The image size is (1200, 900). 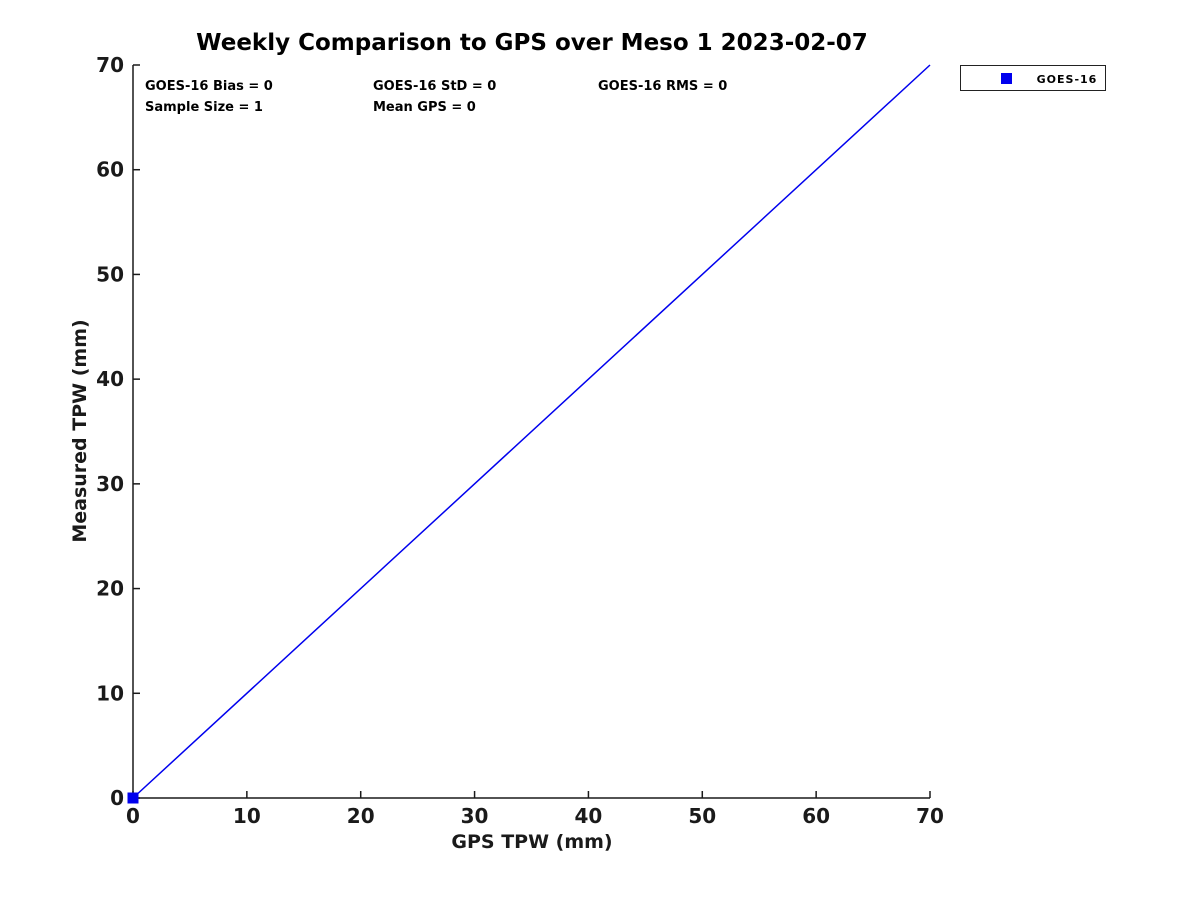 What do you see at coordinates (110, 379) in the screenshot?
I see `y-tick-label: 40` at bounding box center [110, 379].